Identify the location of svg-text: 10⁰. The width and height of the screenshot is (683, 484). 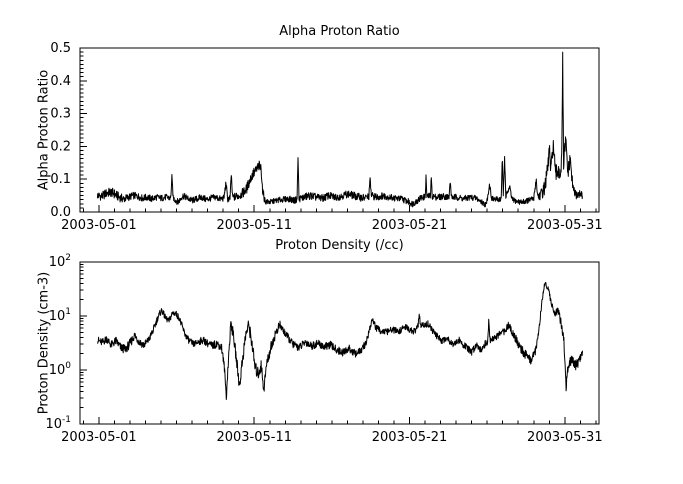
(60, 369).